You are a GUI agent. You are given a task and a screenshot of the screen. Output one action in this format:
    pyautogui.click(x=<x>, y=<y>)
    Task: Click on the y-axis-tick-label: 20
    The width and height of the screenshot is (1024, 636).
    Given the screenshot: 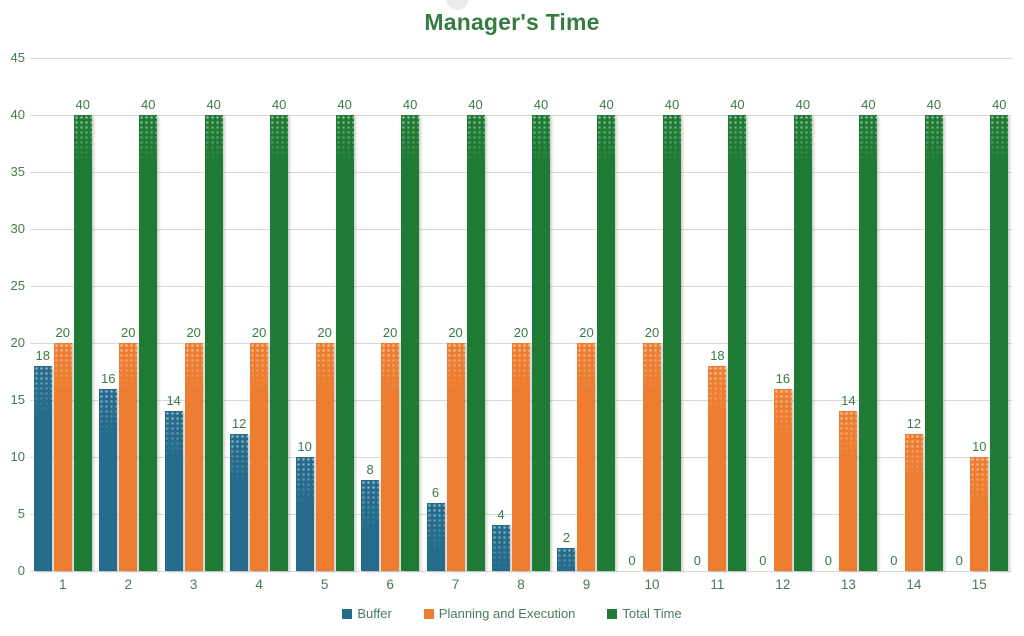 What is the action you would take?
    pyautogui.click(x=17, y=342)
    